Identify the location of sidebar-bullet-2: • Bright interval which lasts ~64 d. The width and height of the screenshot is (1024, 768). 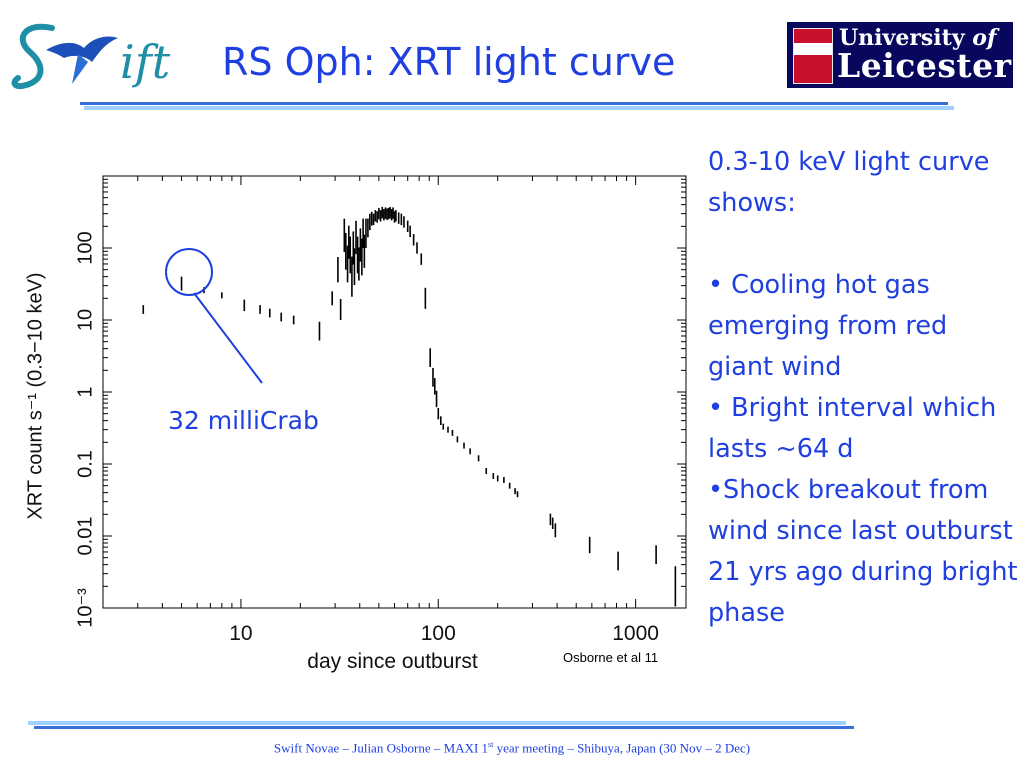
(852, 428).